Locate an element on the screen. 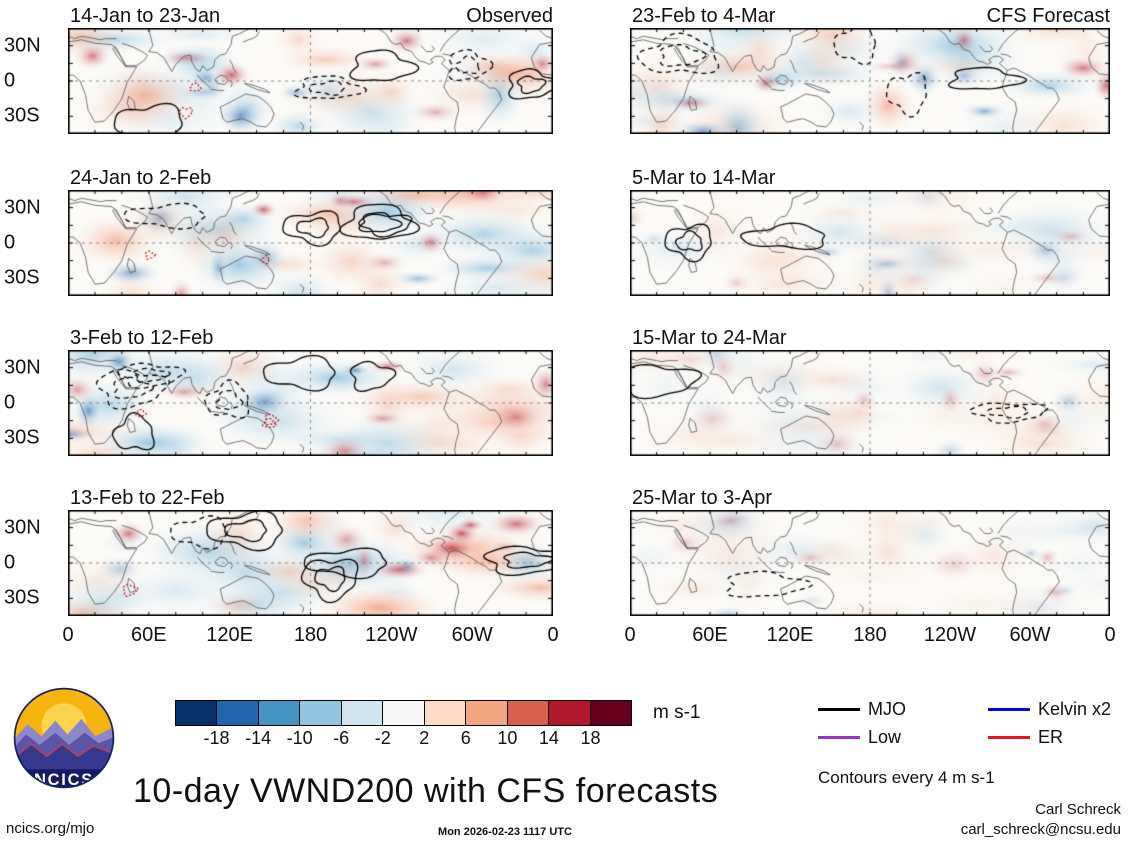 Image resolution: width=1135 pixels, height=844 pixels. panel-title: 13-Feb to 22-Feb is located at coordinates (147, 498).